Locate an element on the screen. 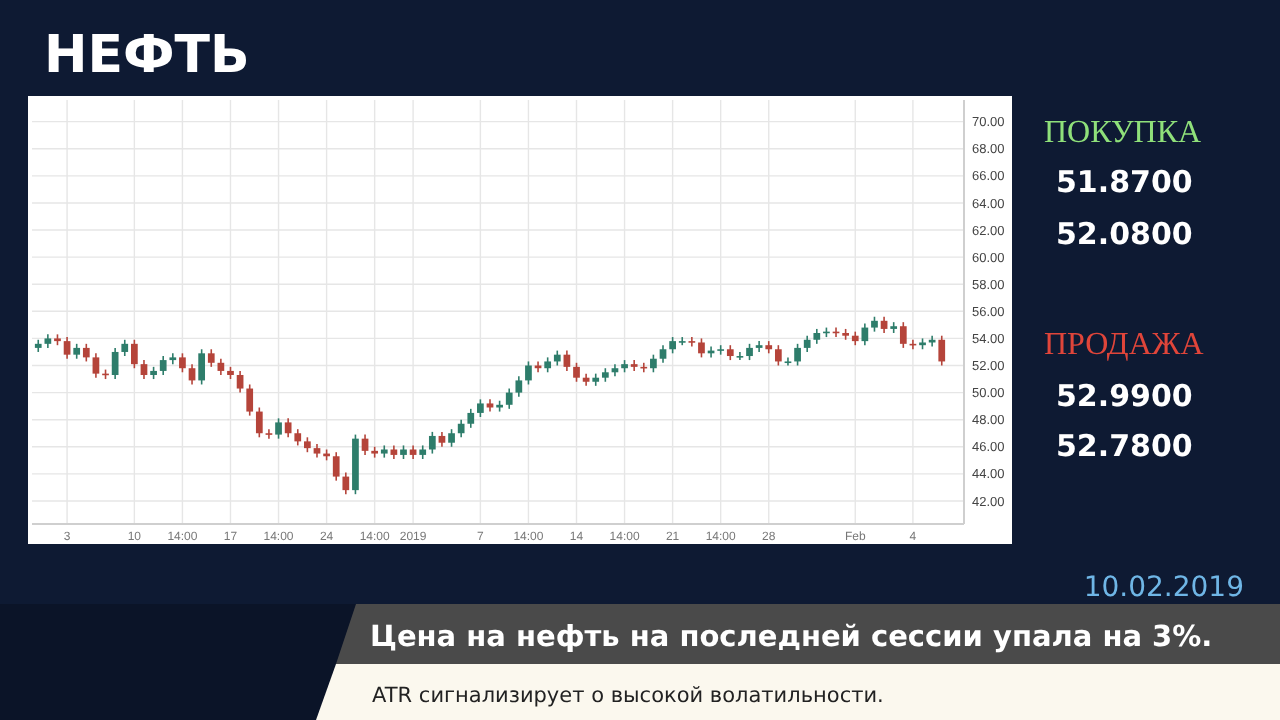  text: 52.0800 is located at coordinates (1124, 234).